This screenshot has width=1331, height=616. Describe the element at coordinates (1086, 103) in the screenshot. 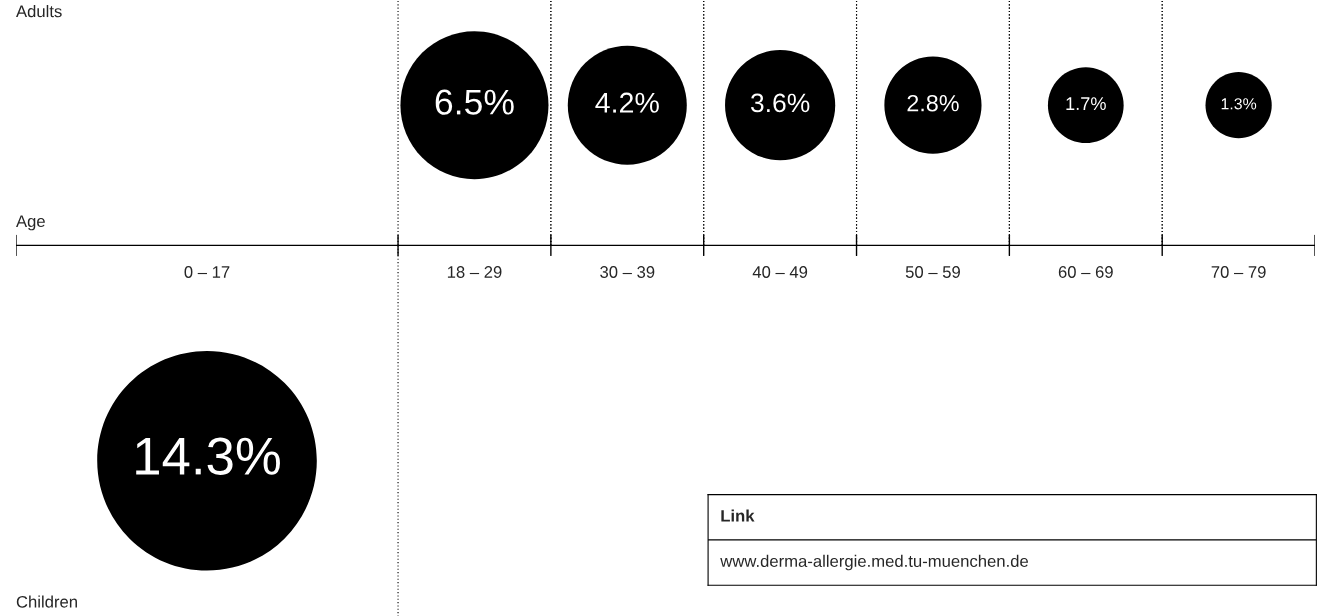

I see `data-label: 1.7%` at that location.